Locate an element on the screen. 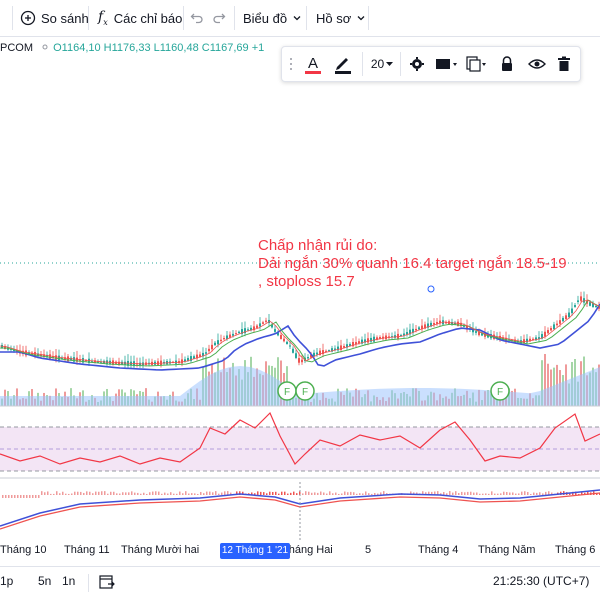 This screenshot has height=601, width=600. time-axis-label: Tháng 6 is located at coordinates (575, 550).